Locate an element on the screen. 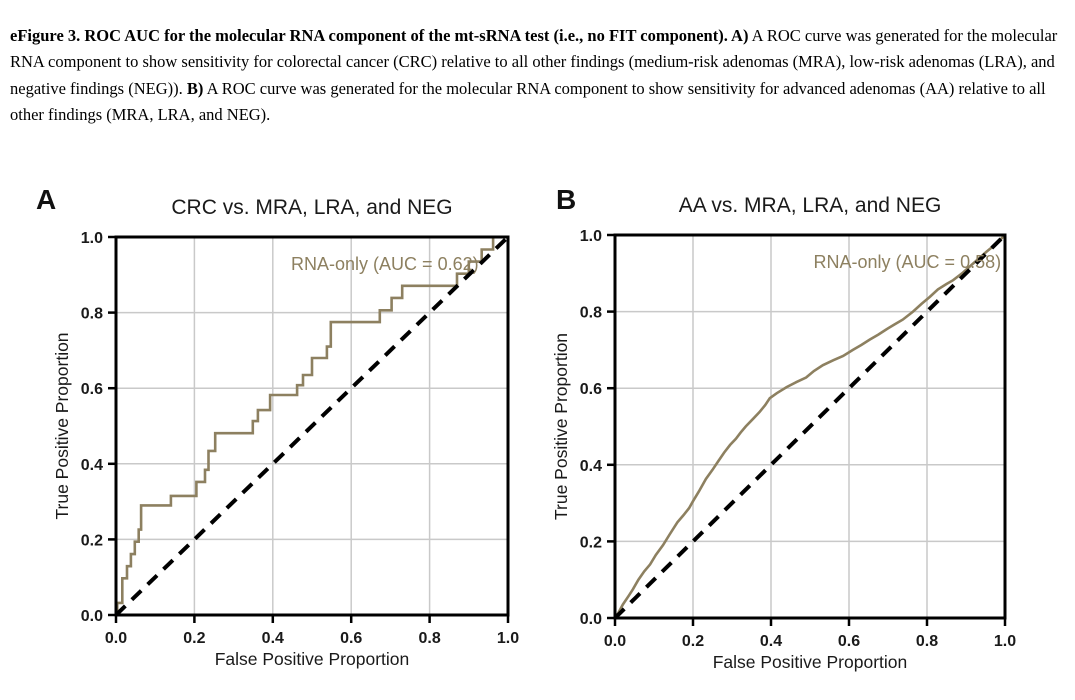  chart-title: AA vs. MRA, LRA, and NEG is located at coordinates (810, 205).